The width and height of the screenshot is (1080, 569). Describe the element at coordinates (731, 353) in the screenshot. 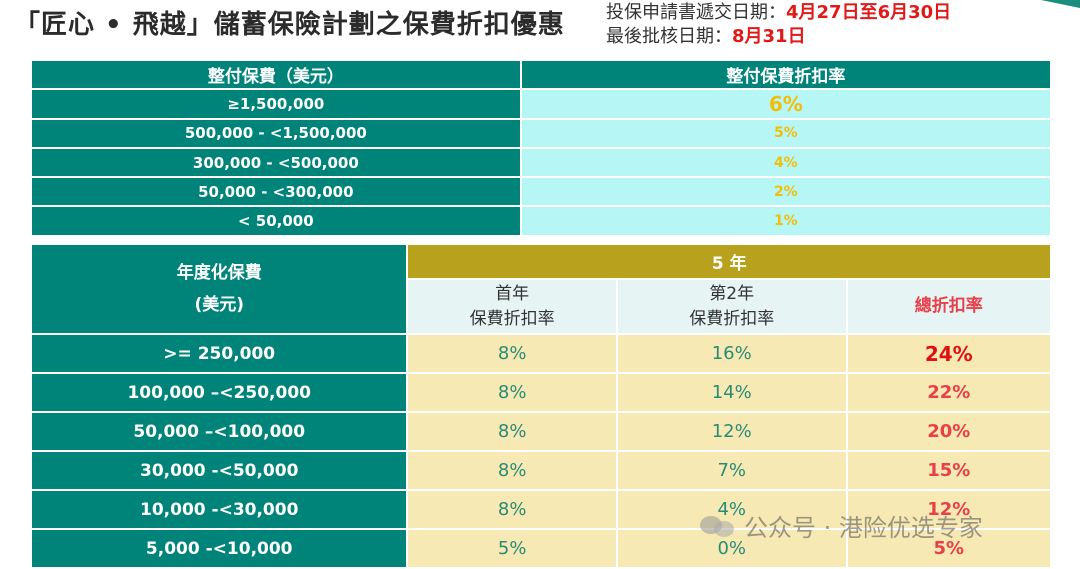

I see `second-year-rate: 16%` at that location.